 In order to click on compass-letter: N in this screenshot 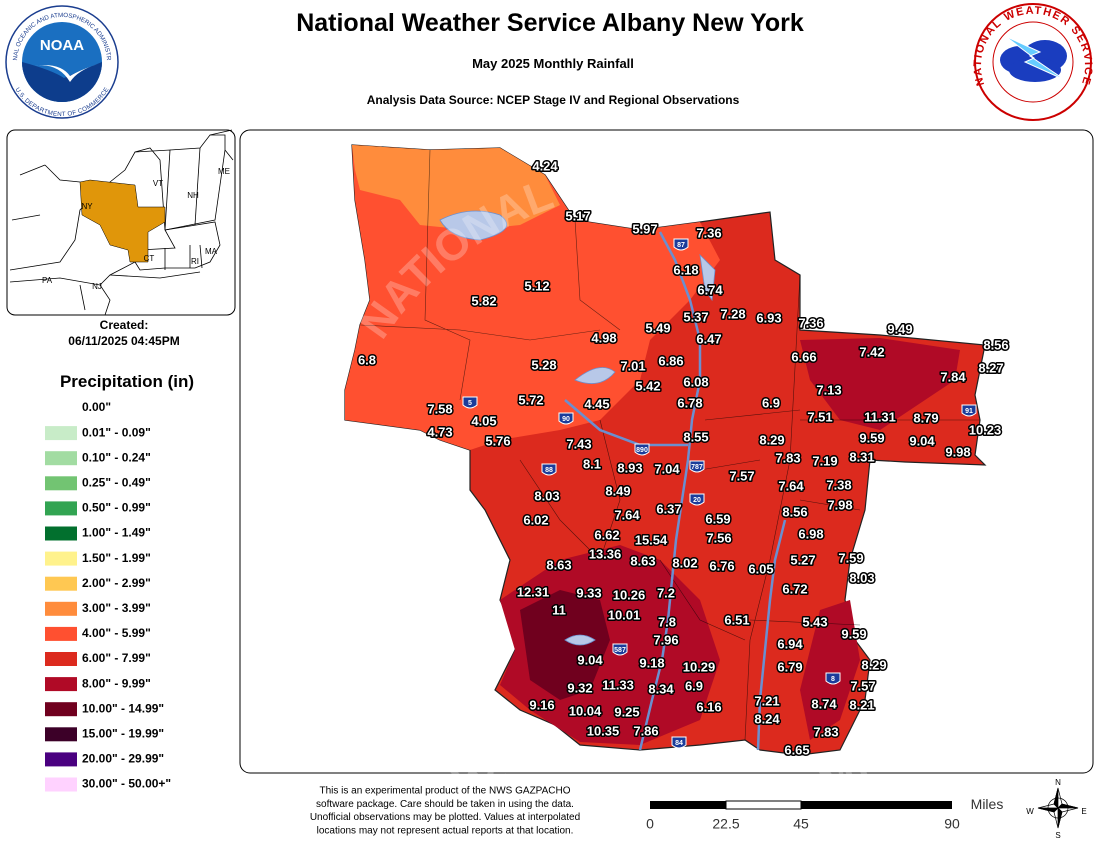, I will do `click(1058, 782)`.